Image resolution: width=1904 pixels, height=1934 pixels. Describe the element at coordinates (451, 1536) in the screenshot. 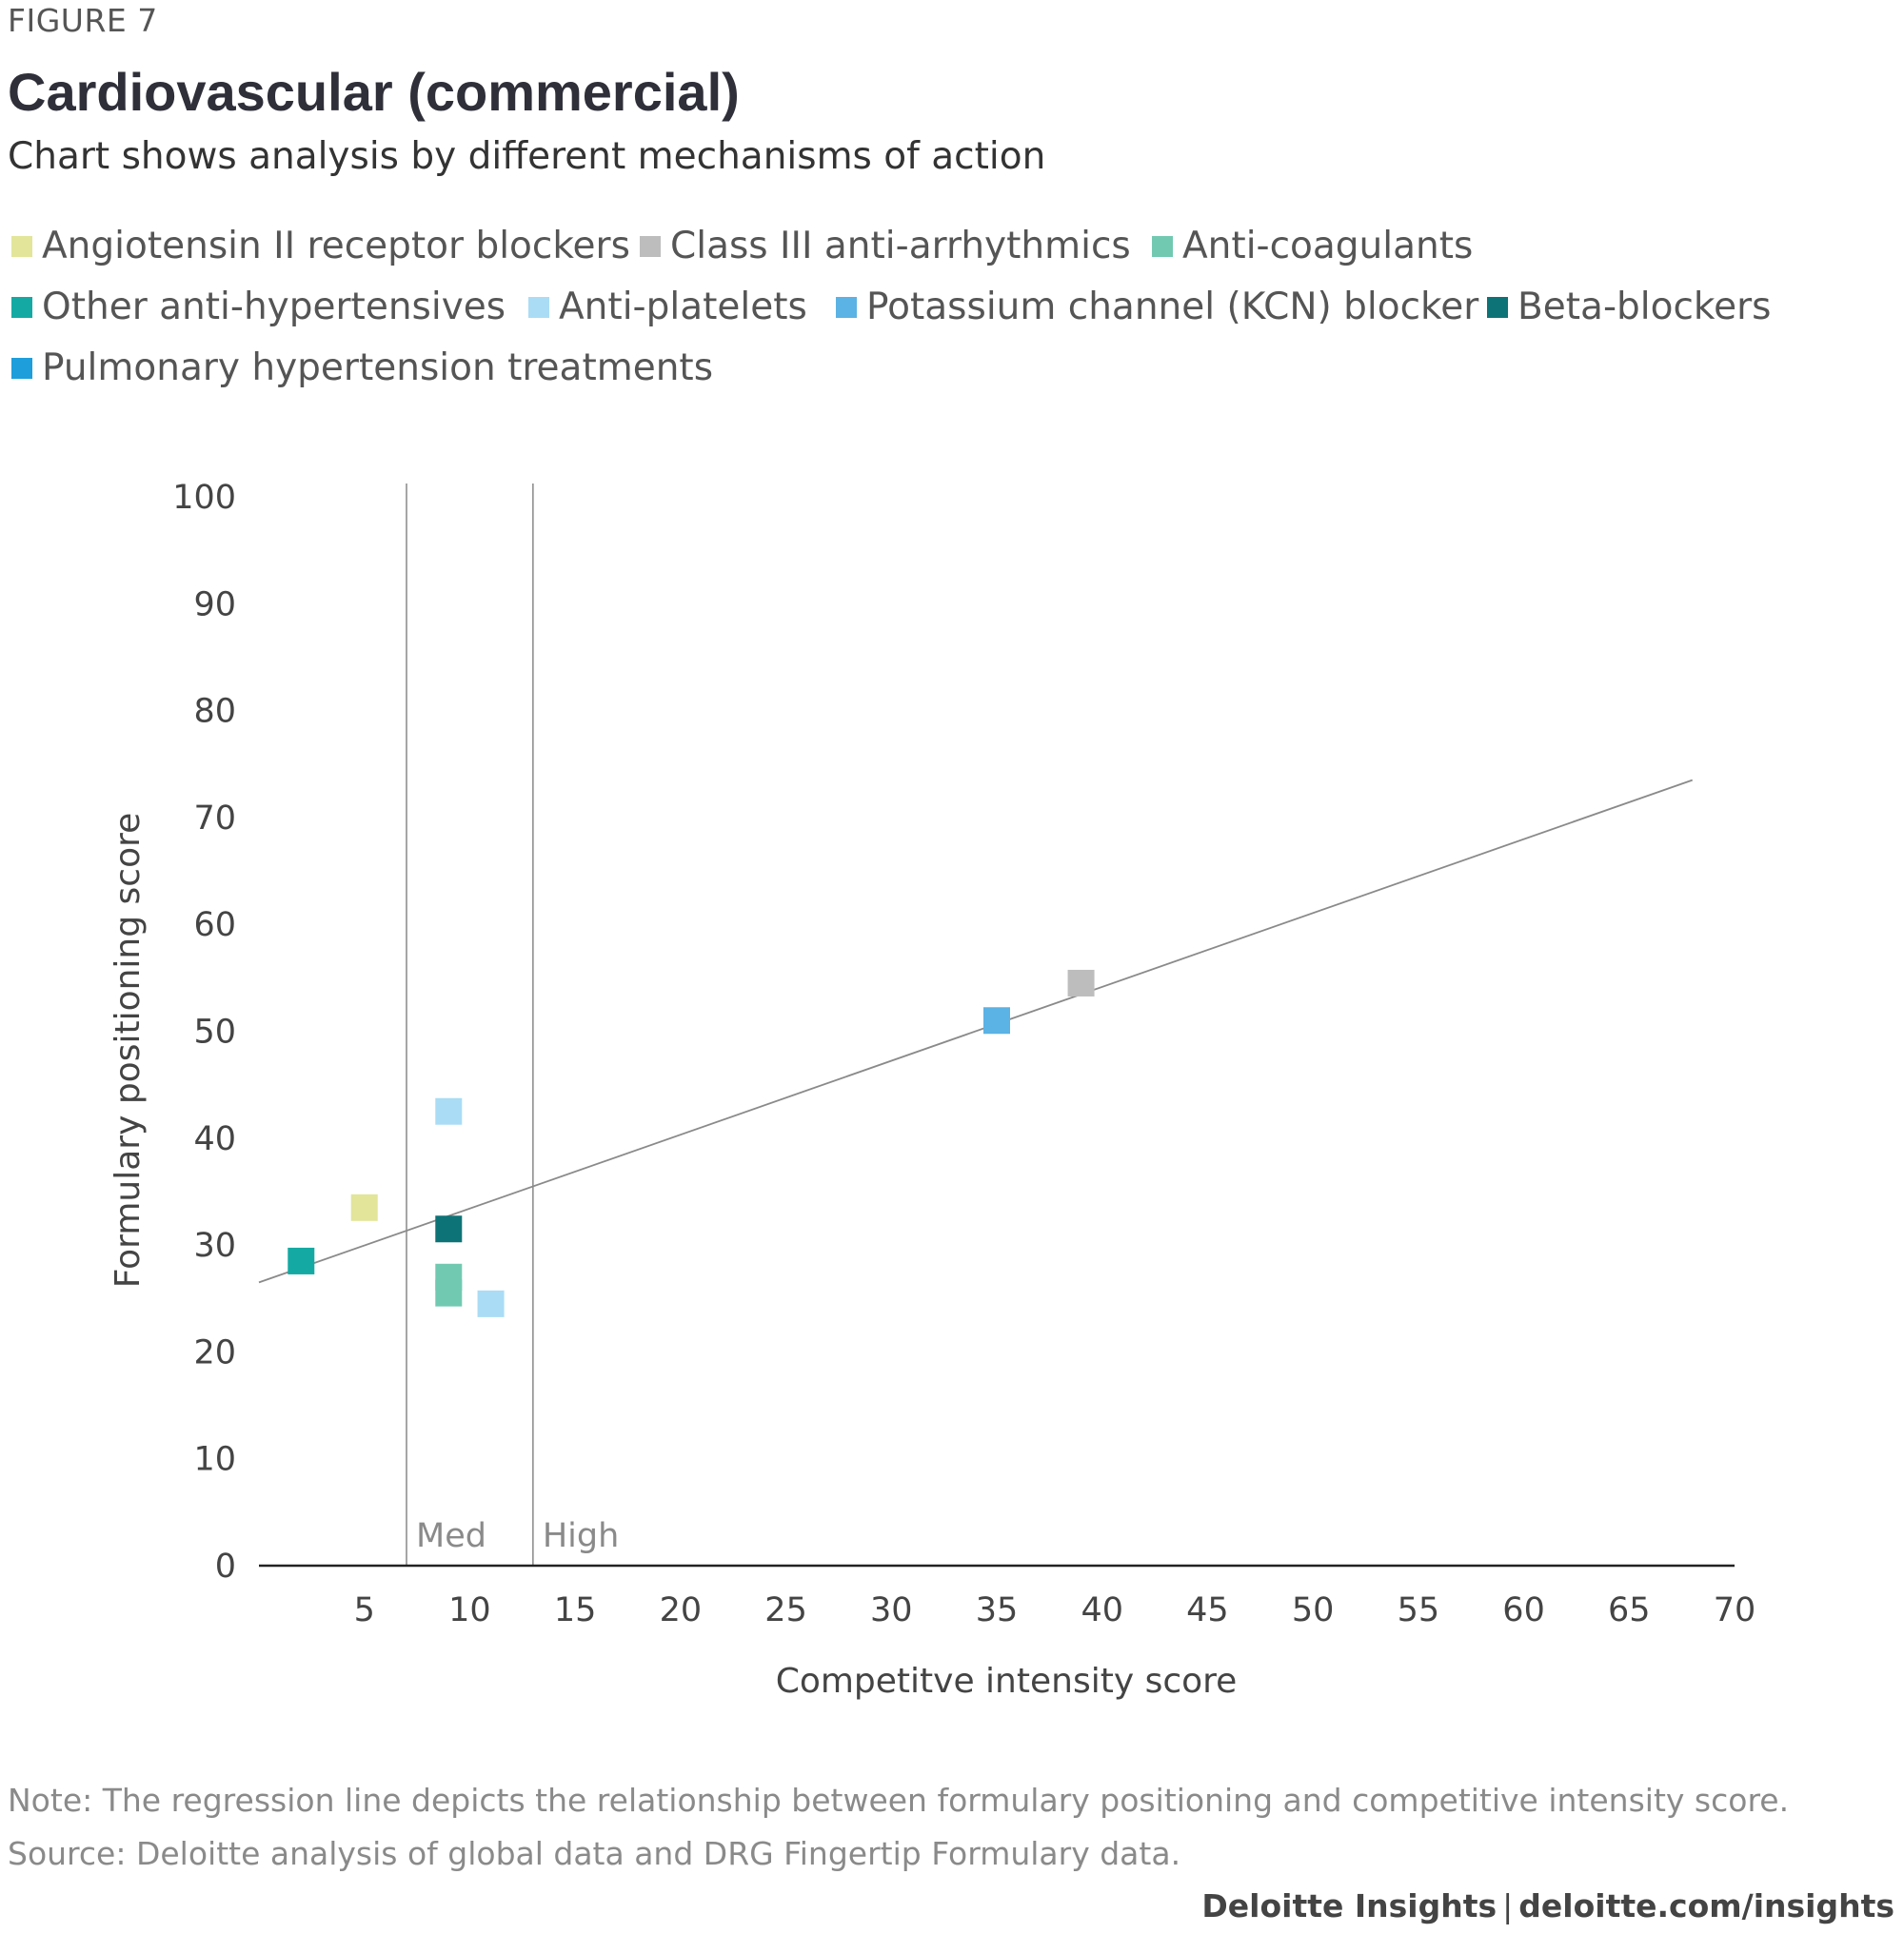

I see `threshold-label: Med` at that location.